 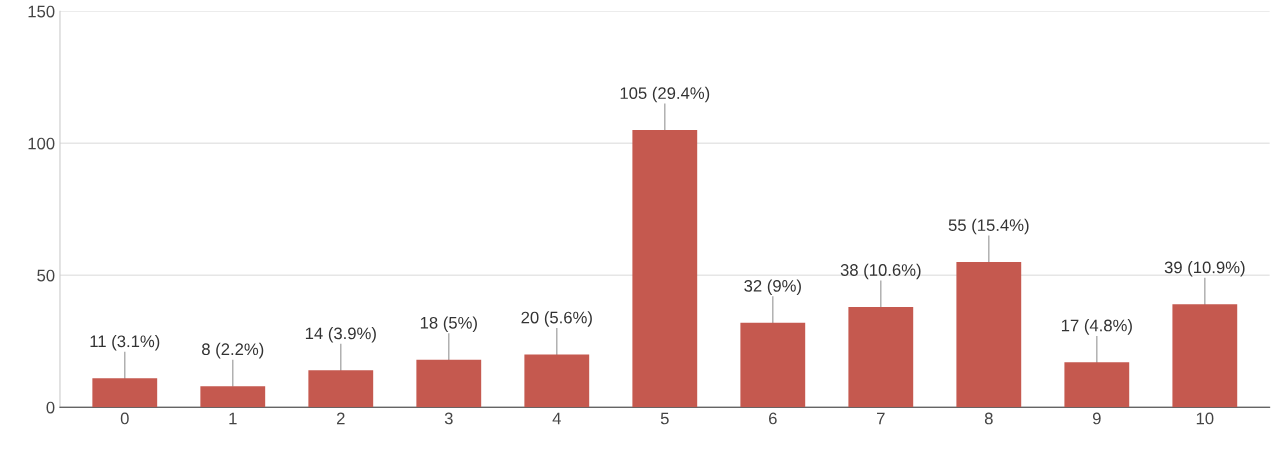 I want to click on data-label: 55 (15.4%), so click(x=988, y=226).